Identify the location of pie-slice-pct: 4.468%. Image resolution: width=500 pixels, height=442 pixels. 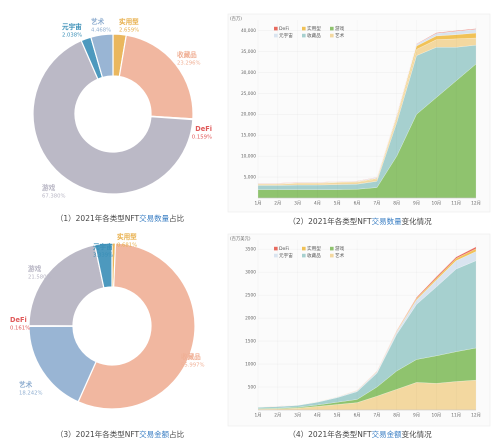
(101, 31).